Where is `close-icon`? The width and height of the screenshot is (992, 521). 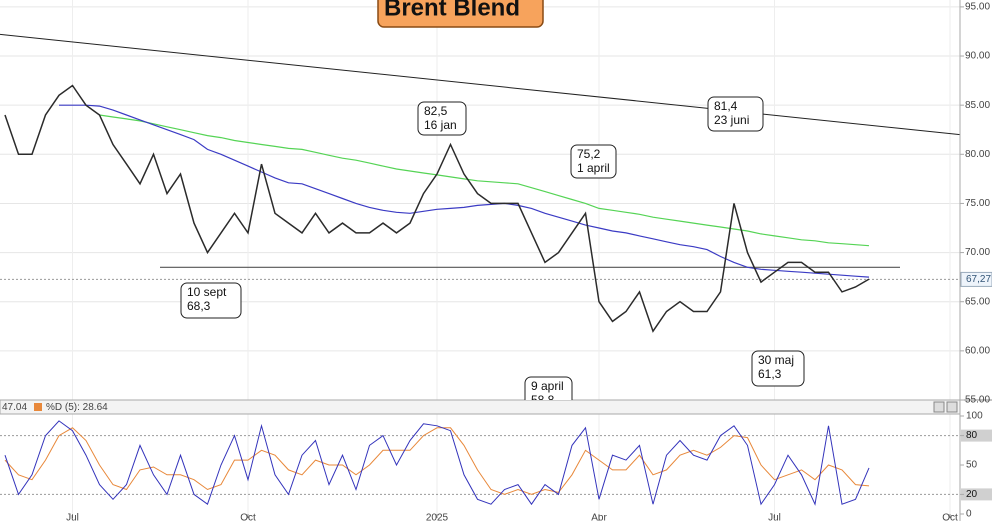 close-icon is located at coordinates (952, 407).